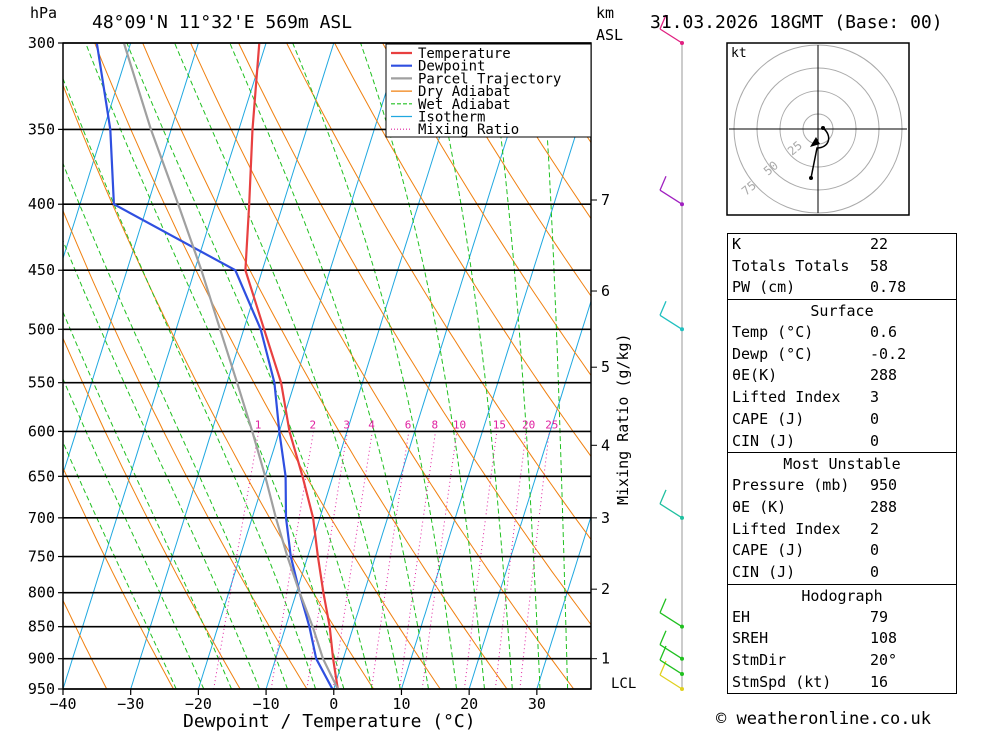 Image resolution: width=1000 pixels, height=733 pixels. What do you see at coordinates (41, 627) in the screenshot?
I see `pressure-tick-label: 850` at bounding box center [41, 627].